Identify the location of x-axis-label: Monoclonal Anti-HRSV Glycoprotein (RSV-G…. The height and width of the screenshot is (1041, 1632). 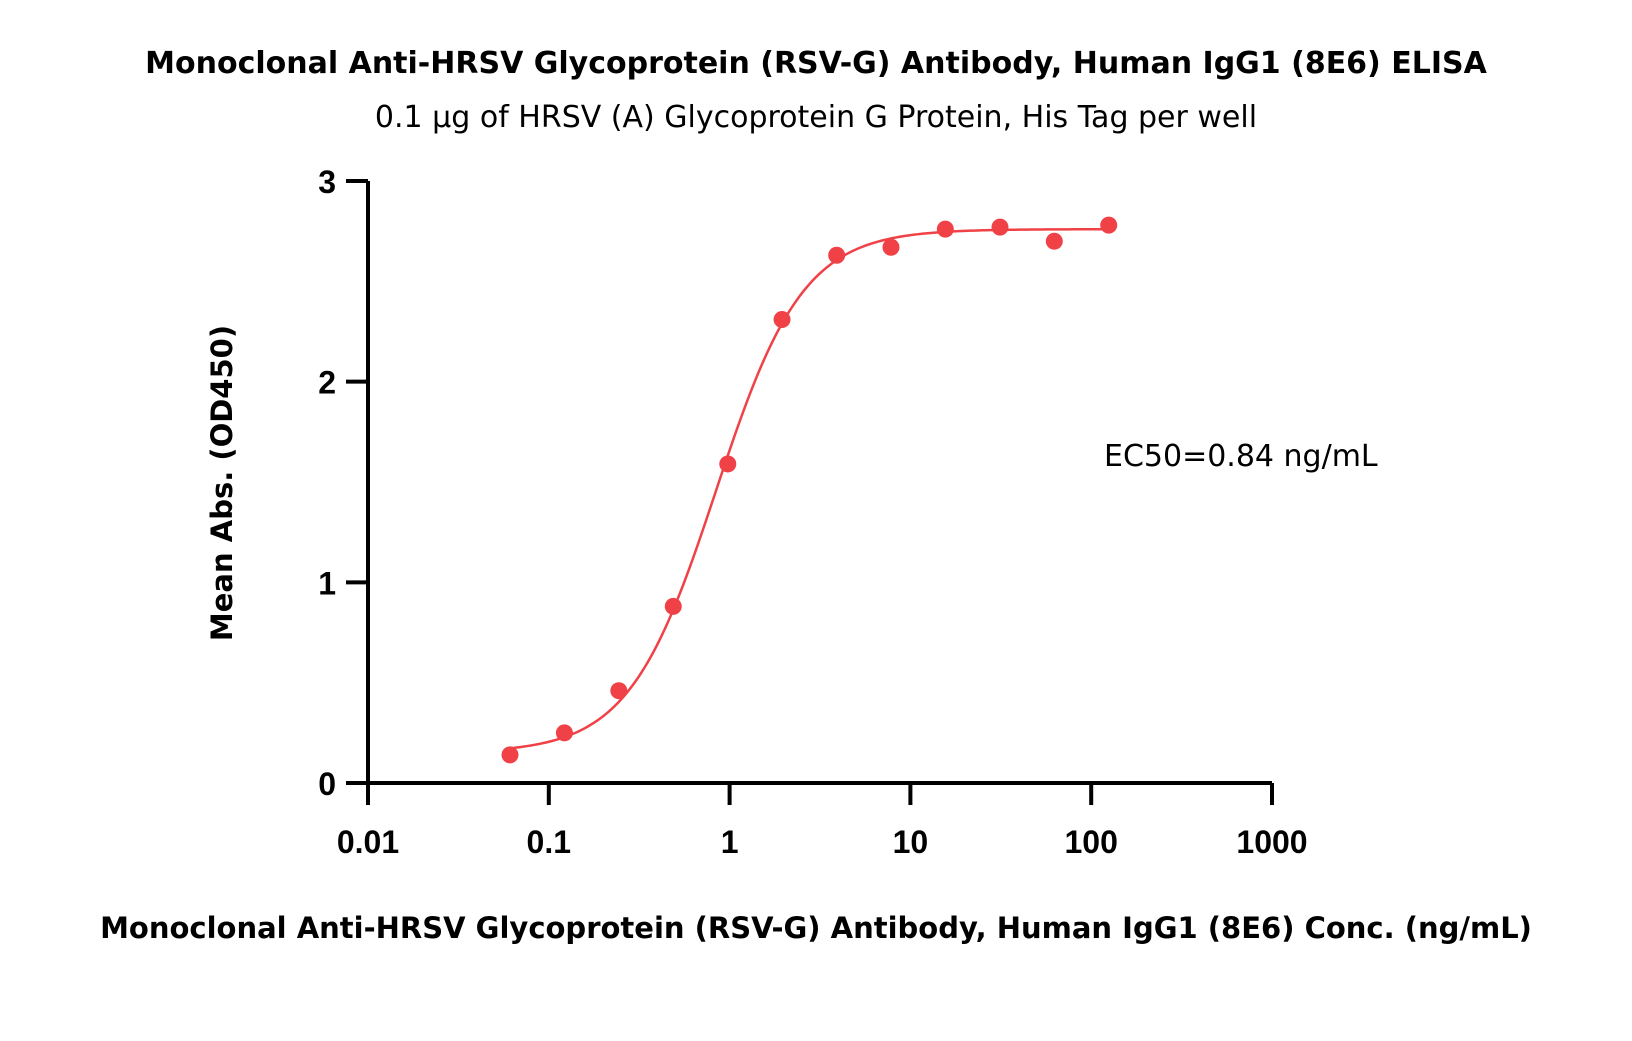
(816, 928).